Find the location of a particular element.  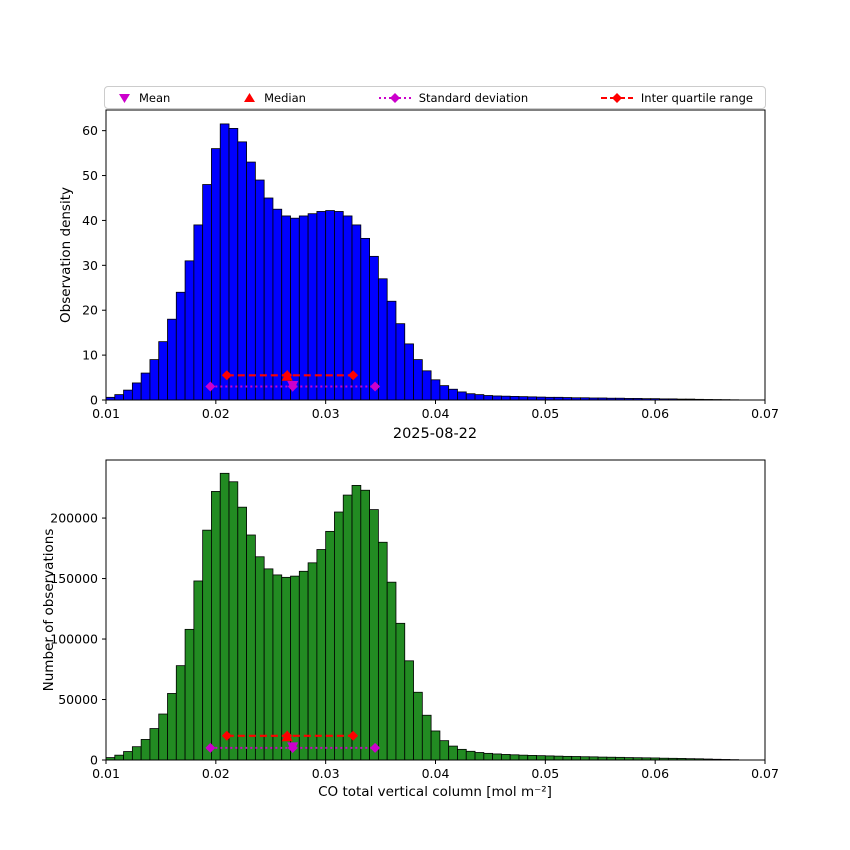

legend-item-mean: Mean is located at coordinates (143, 98).